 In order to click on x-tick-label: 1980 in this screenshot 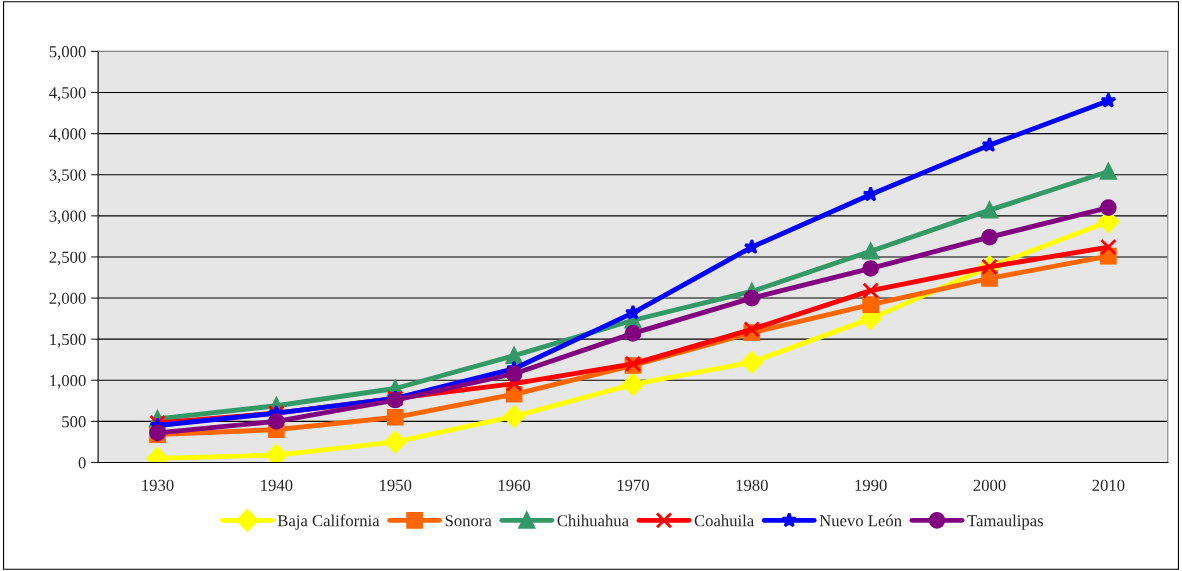, I will do `click(752, 485)`.